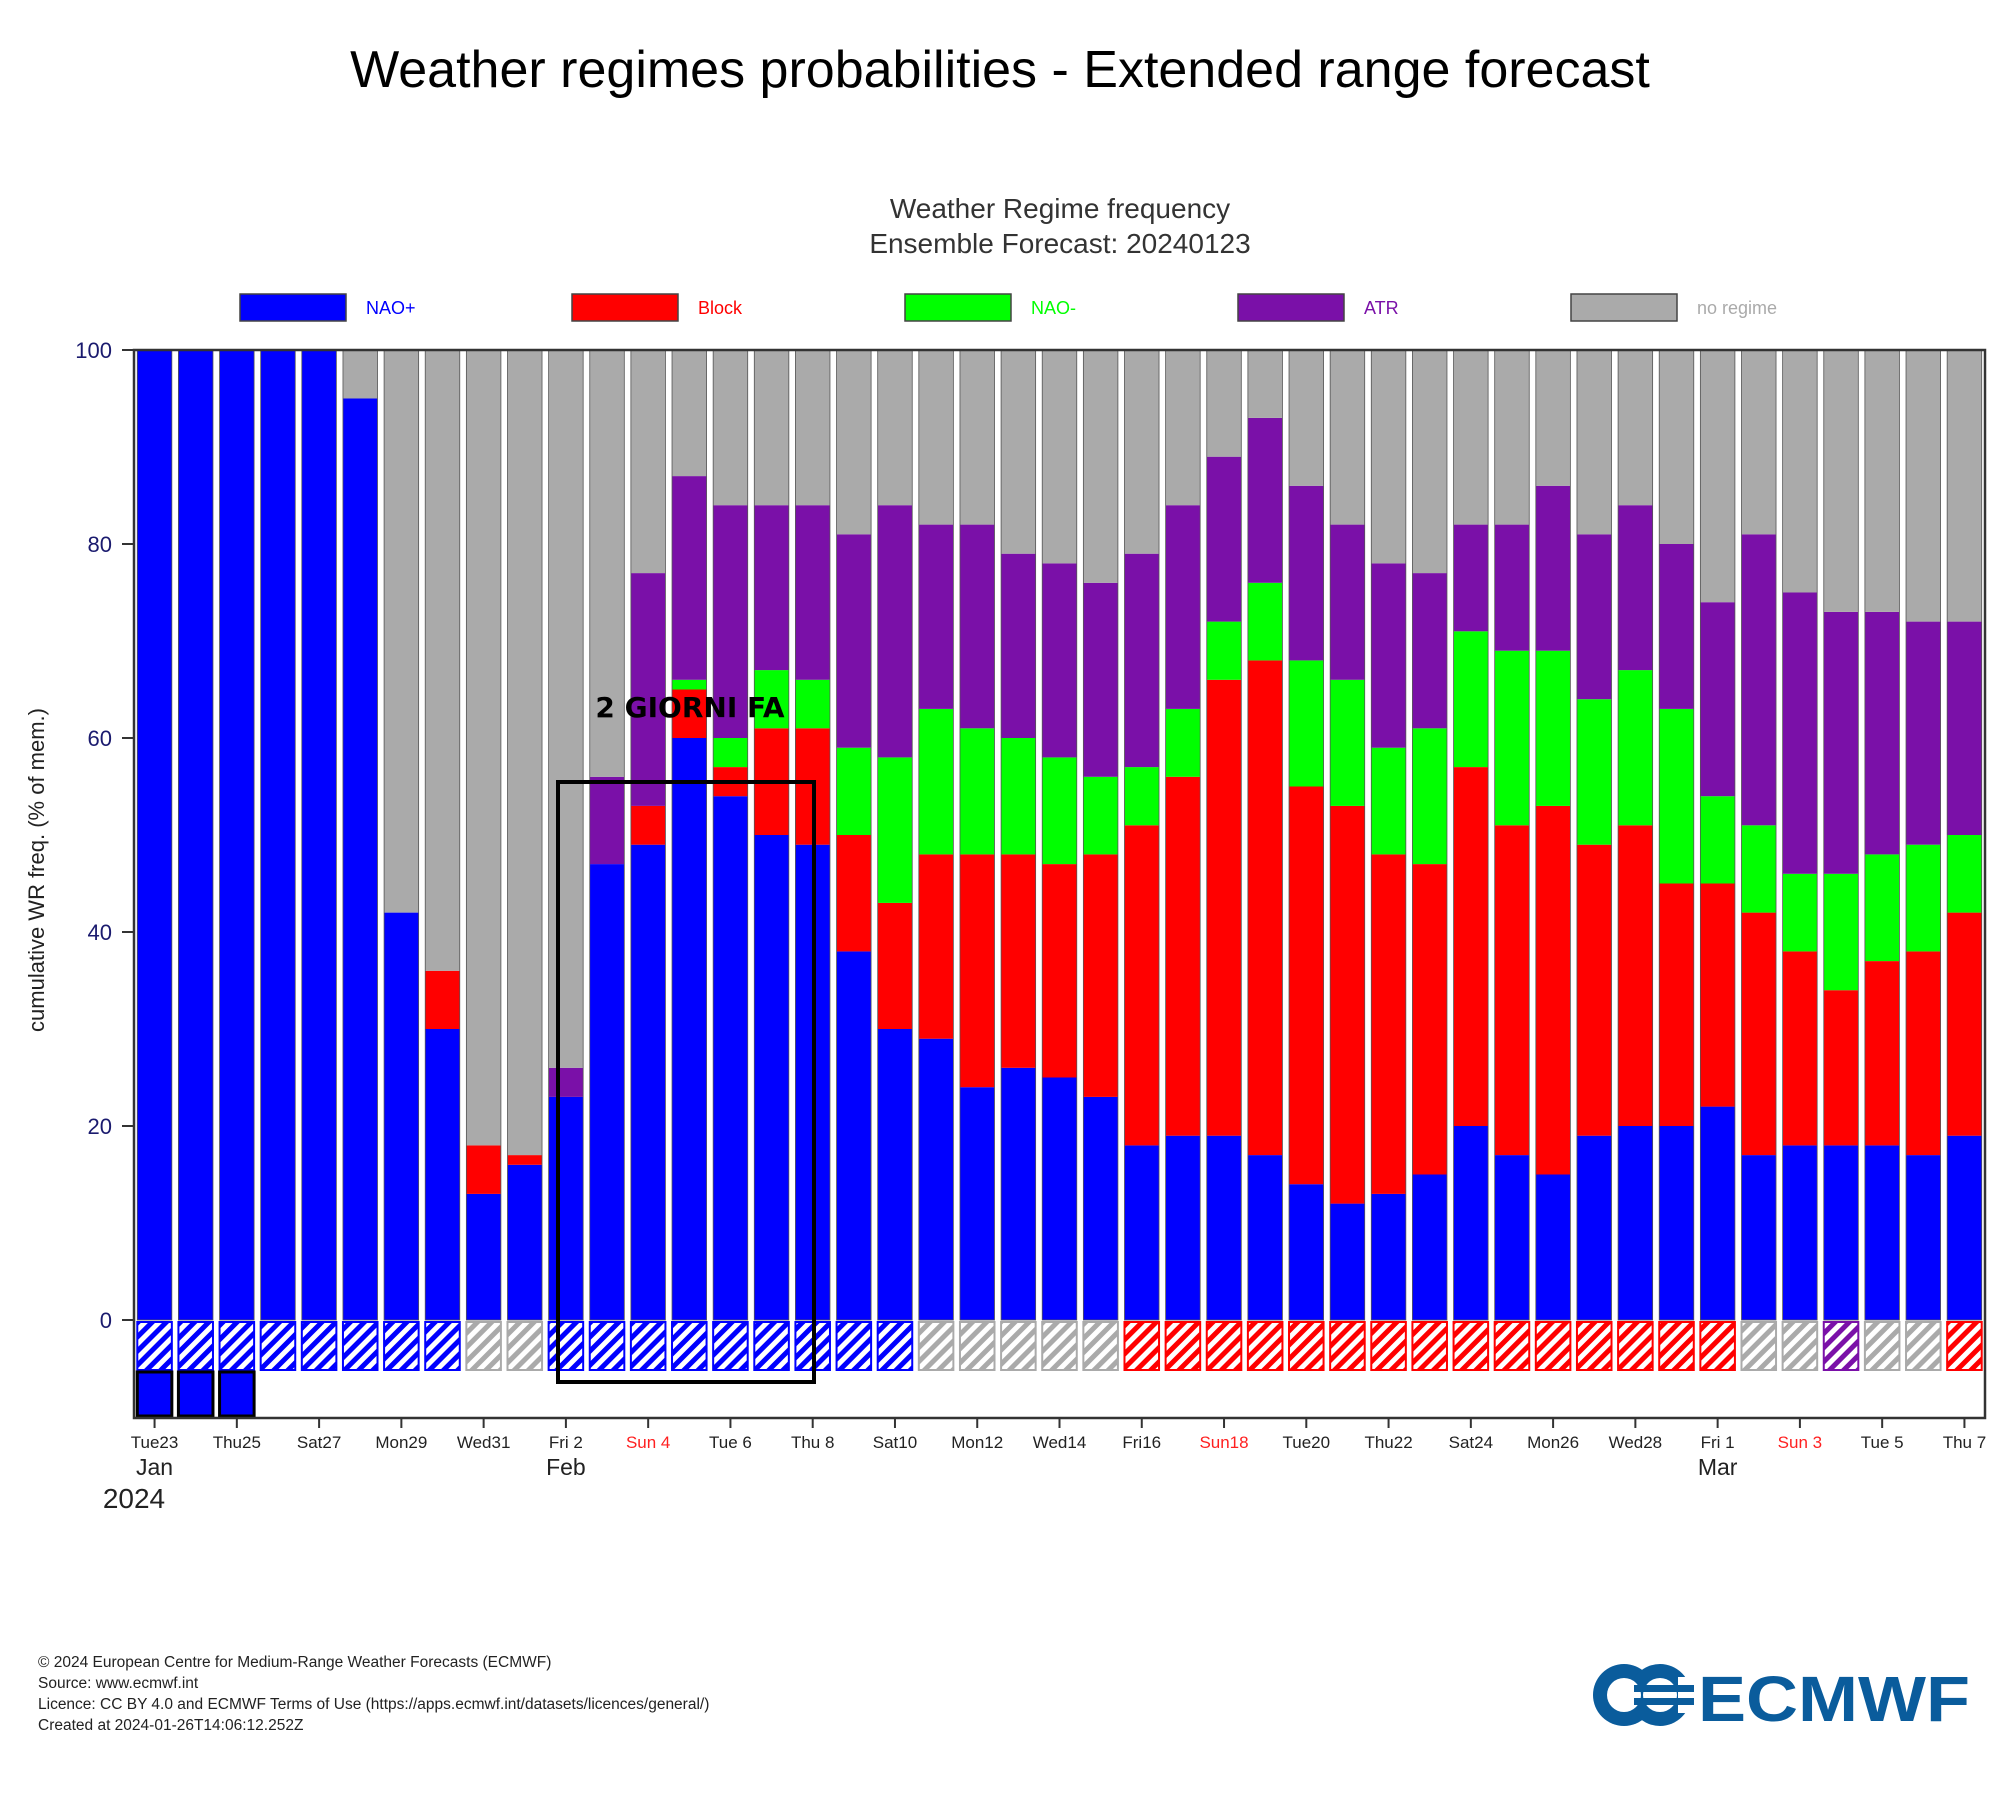 The image size is (2000, 1800). What do you see at coordinates (1307, 1442) in the screenshot?
I see `x-tick-label-14: Tue20` at bounding box center [1307, 1442].